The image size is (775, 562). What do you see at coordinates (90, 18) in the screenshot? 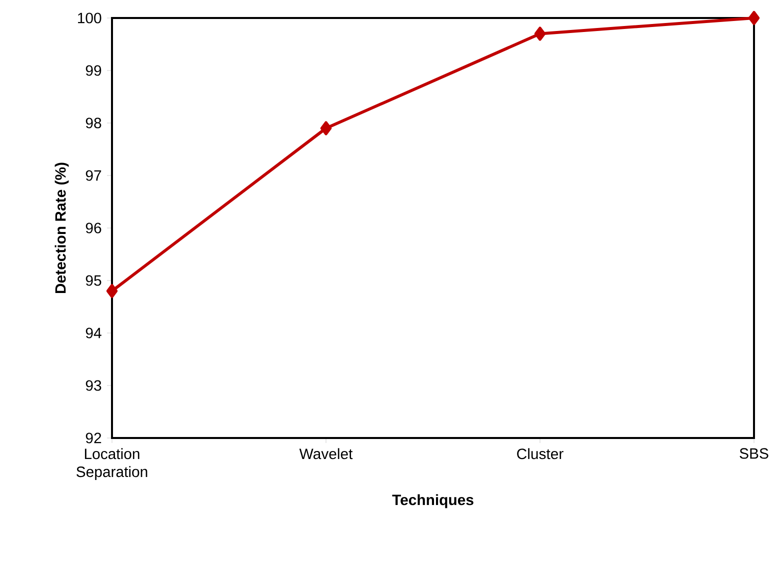
I see `y-tick-label: 100` at bounding box center [90, 18].